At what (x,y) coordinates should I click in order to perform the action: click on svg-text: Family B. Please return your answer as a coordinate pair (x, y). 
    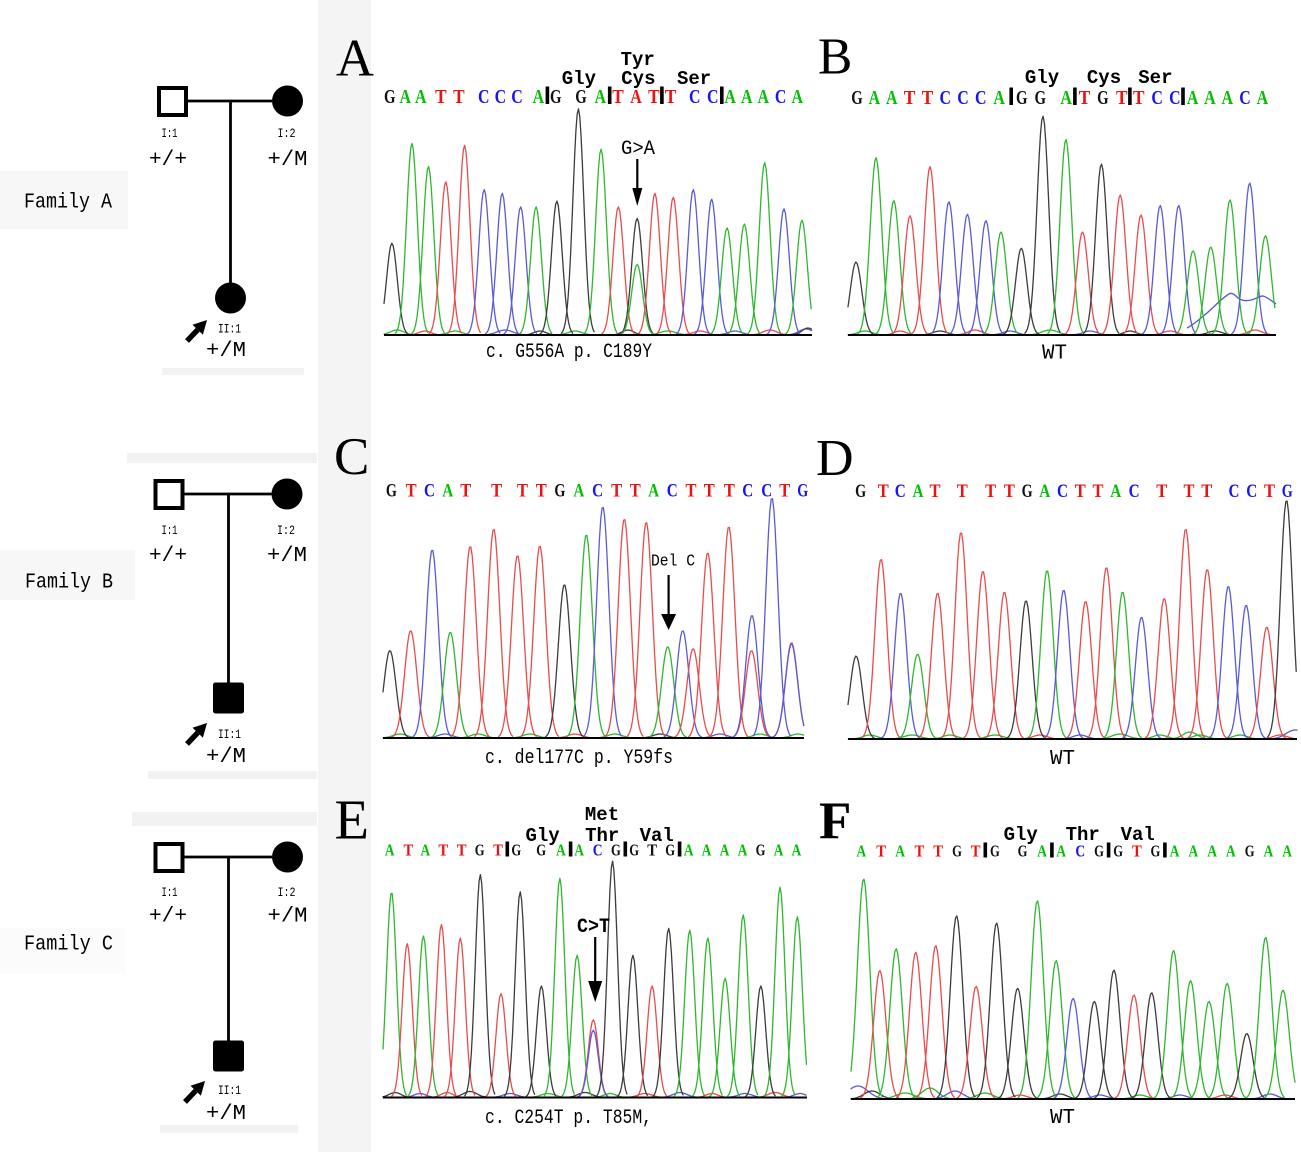
    Looking at the image, I should click on (69, 583).